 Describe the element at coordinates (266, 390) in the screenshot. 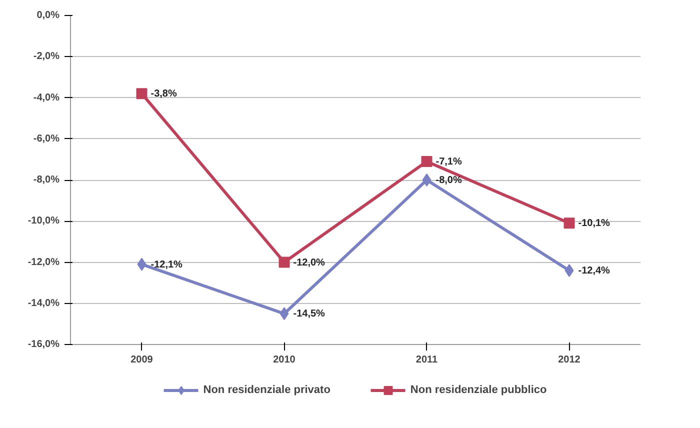

I see `legend-label: Non residenziale privato` at that location.